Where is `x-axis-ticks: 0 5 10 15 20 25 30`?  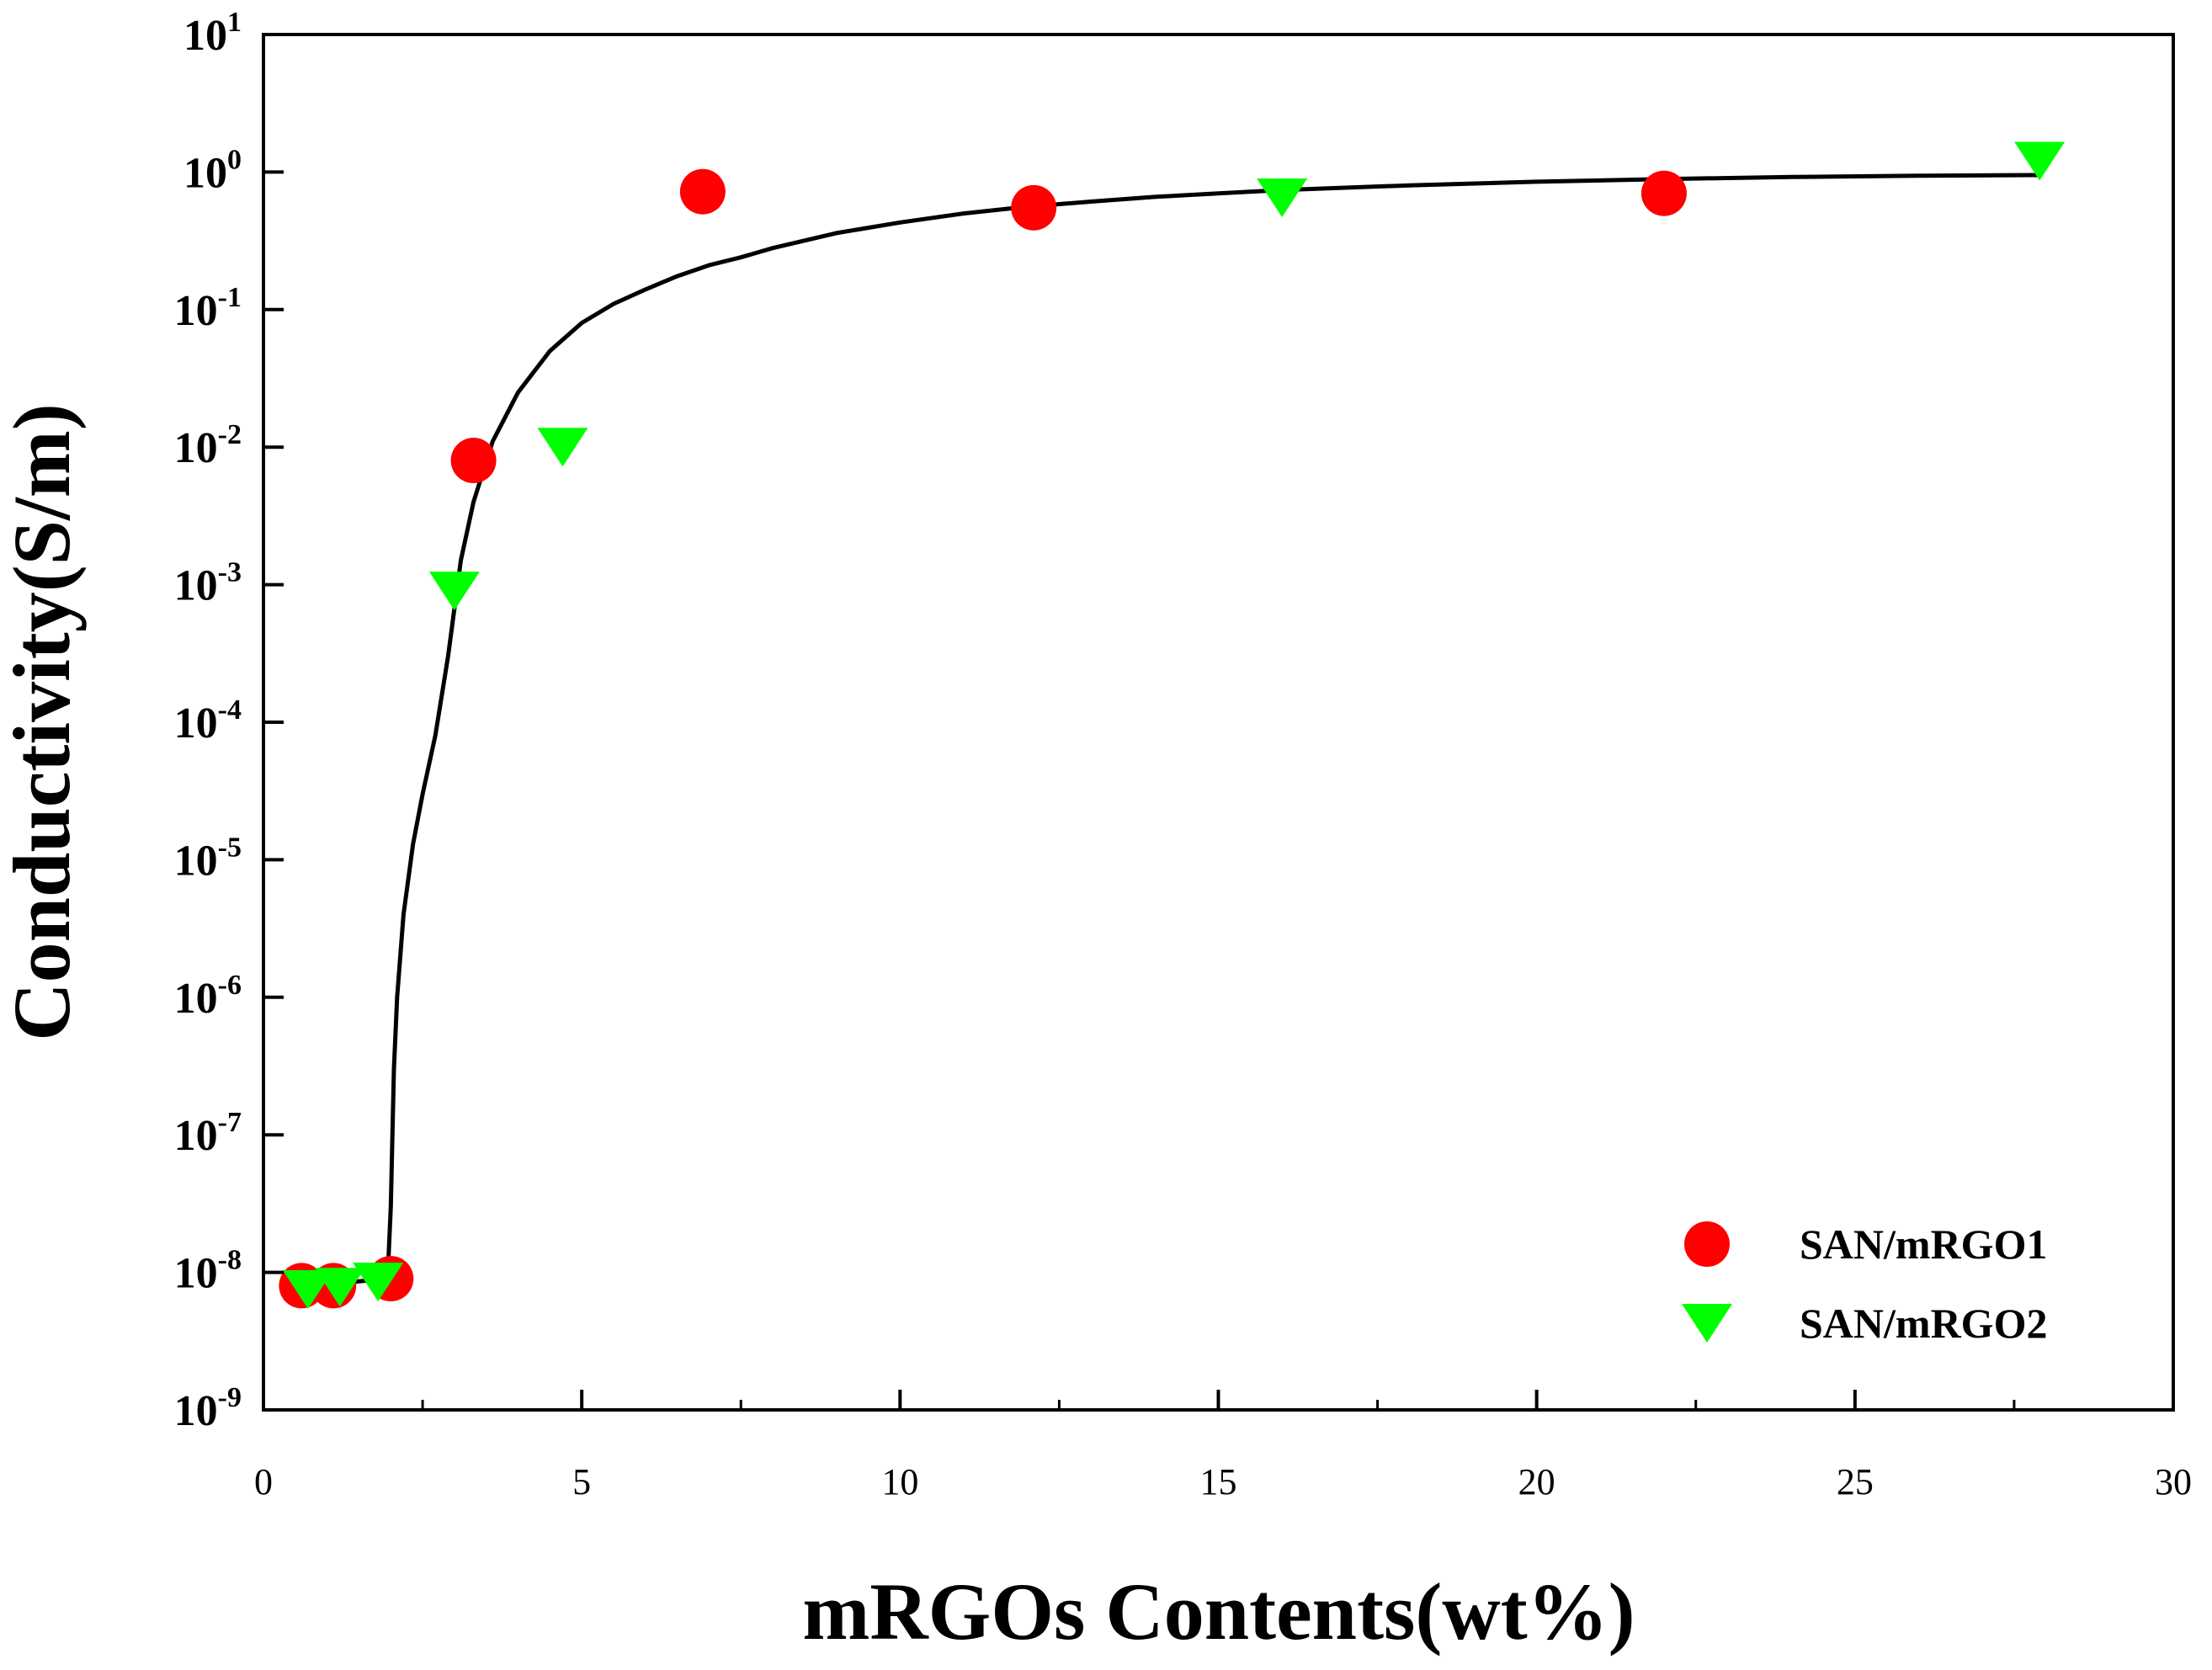 x-axis-ticks: 0 5 10 15 20 25 30 is located at coordinates (1223, 1446).